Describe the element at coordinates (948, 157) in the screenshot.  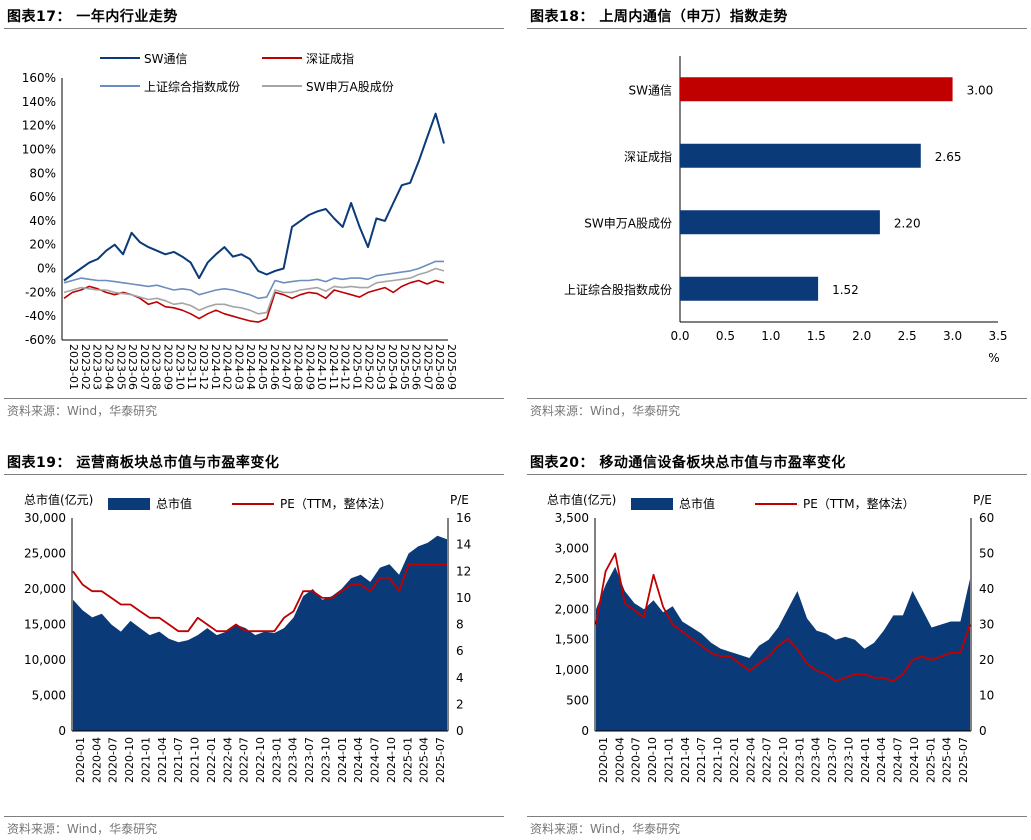
I see `fig18-value-label: 2.65` at that location.